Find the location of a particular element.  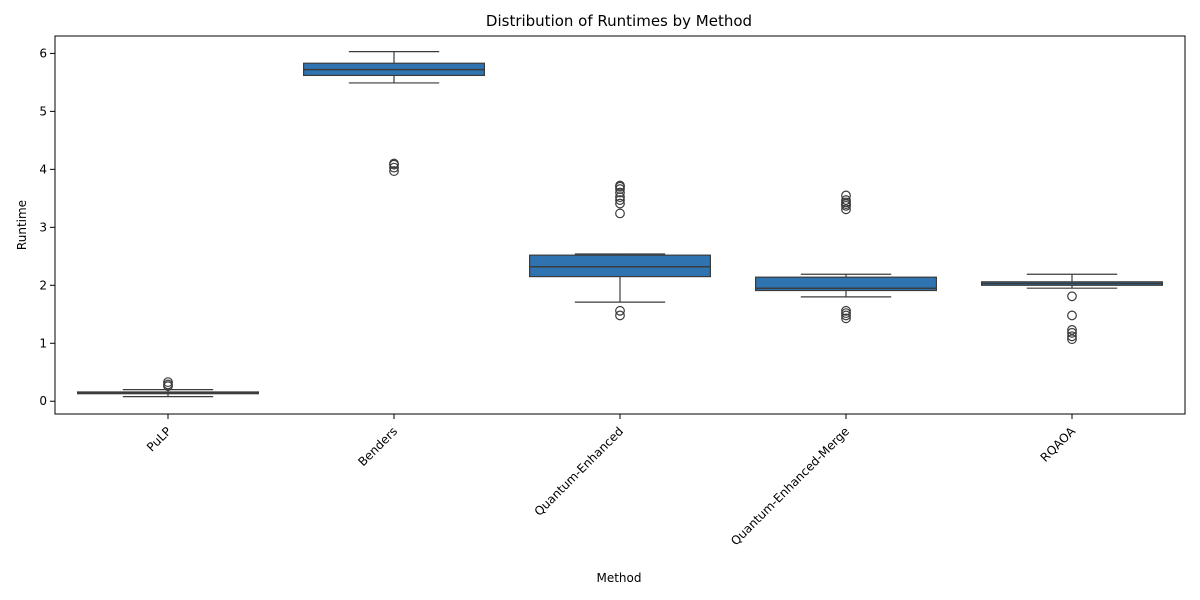

y-tick-label: 5 is located at coordinates (43, 111).